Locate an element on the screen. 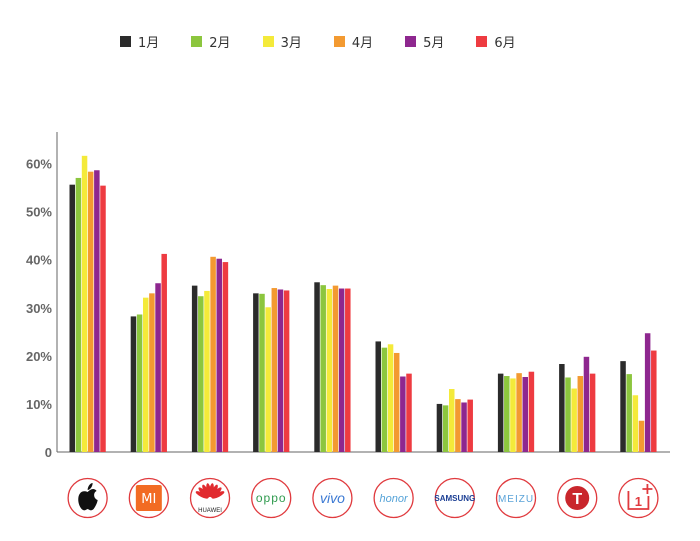 The image size is (700, 541). y-axis-ticks: 0 10% 20% 30% 40% 50% 60% is located at coordinates (39, 308).